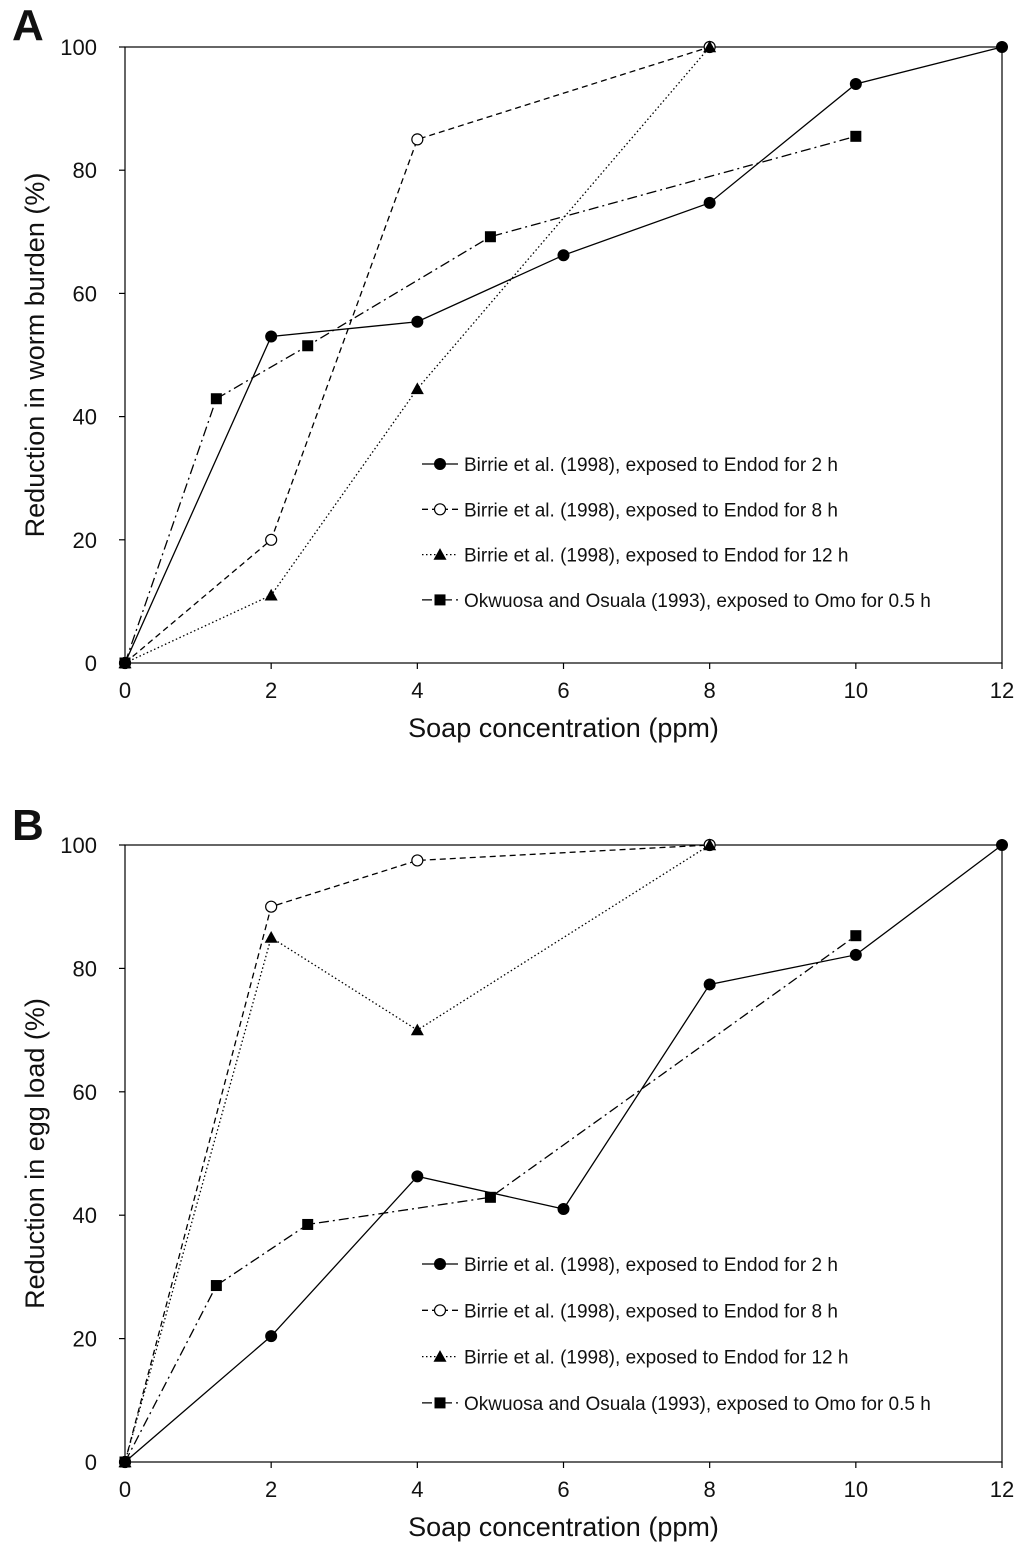 This screenshot has height=1549, width=1034. What do you see at coordinates (28, 25) in the screenshot?
I see `panel-letter: A` at bounding box center [28, 25].